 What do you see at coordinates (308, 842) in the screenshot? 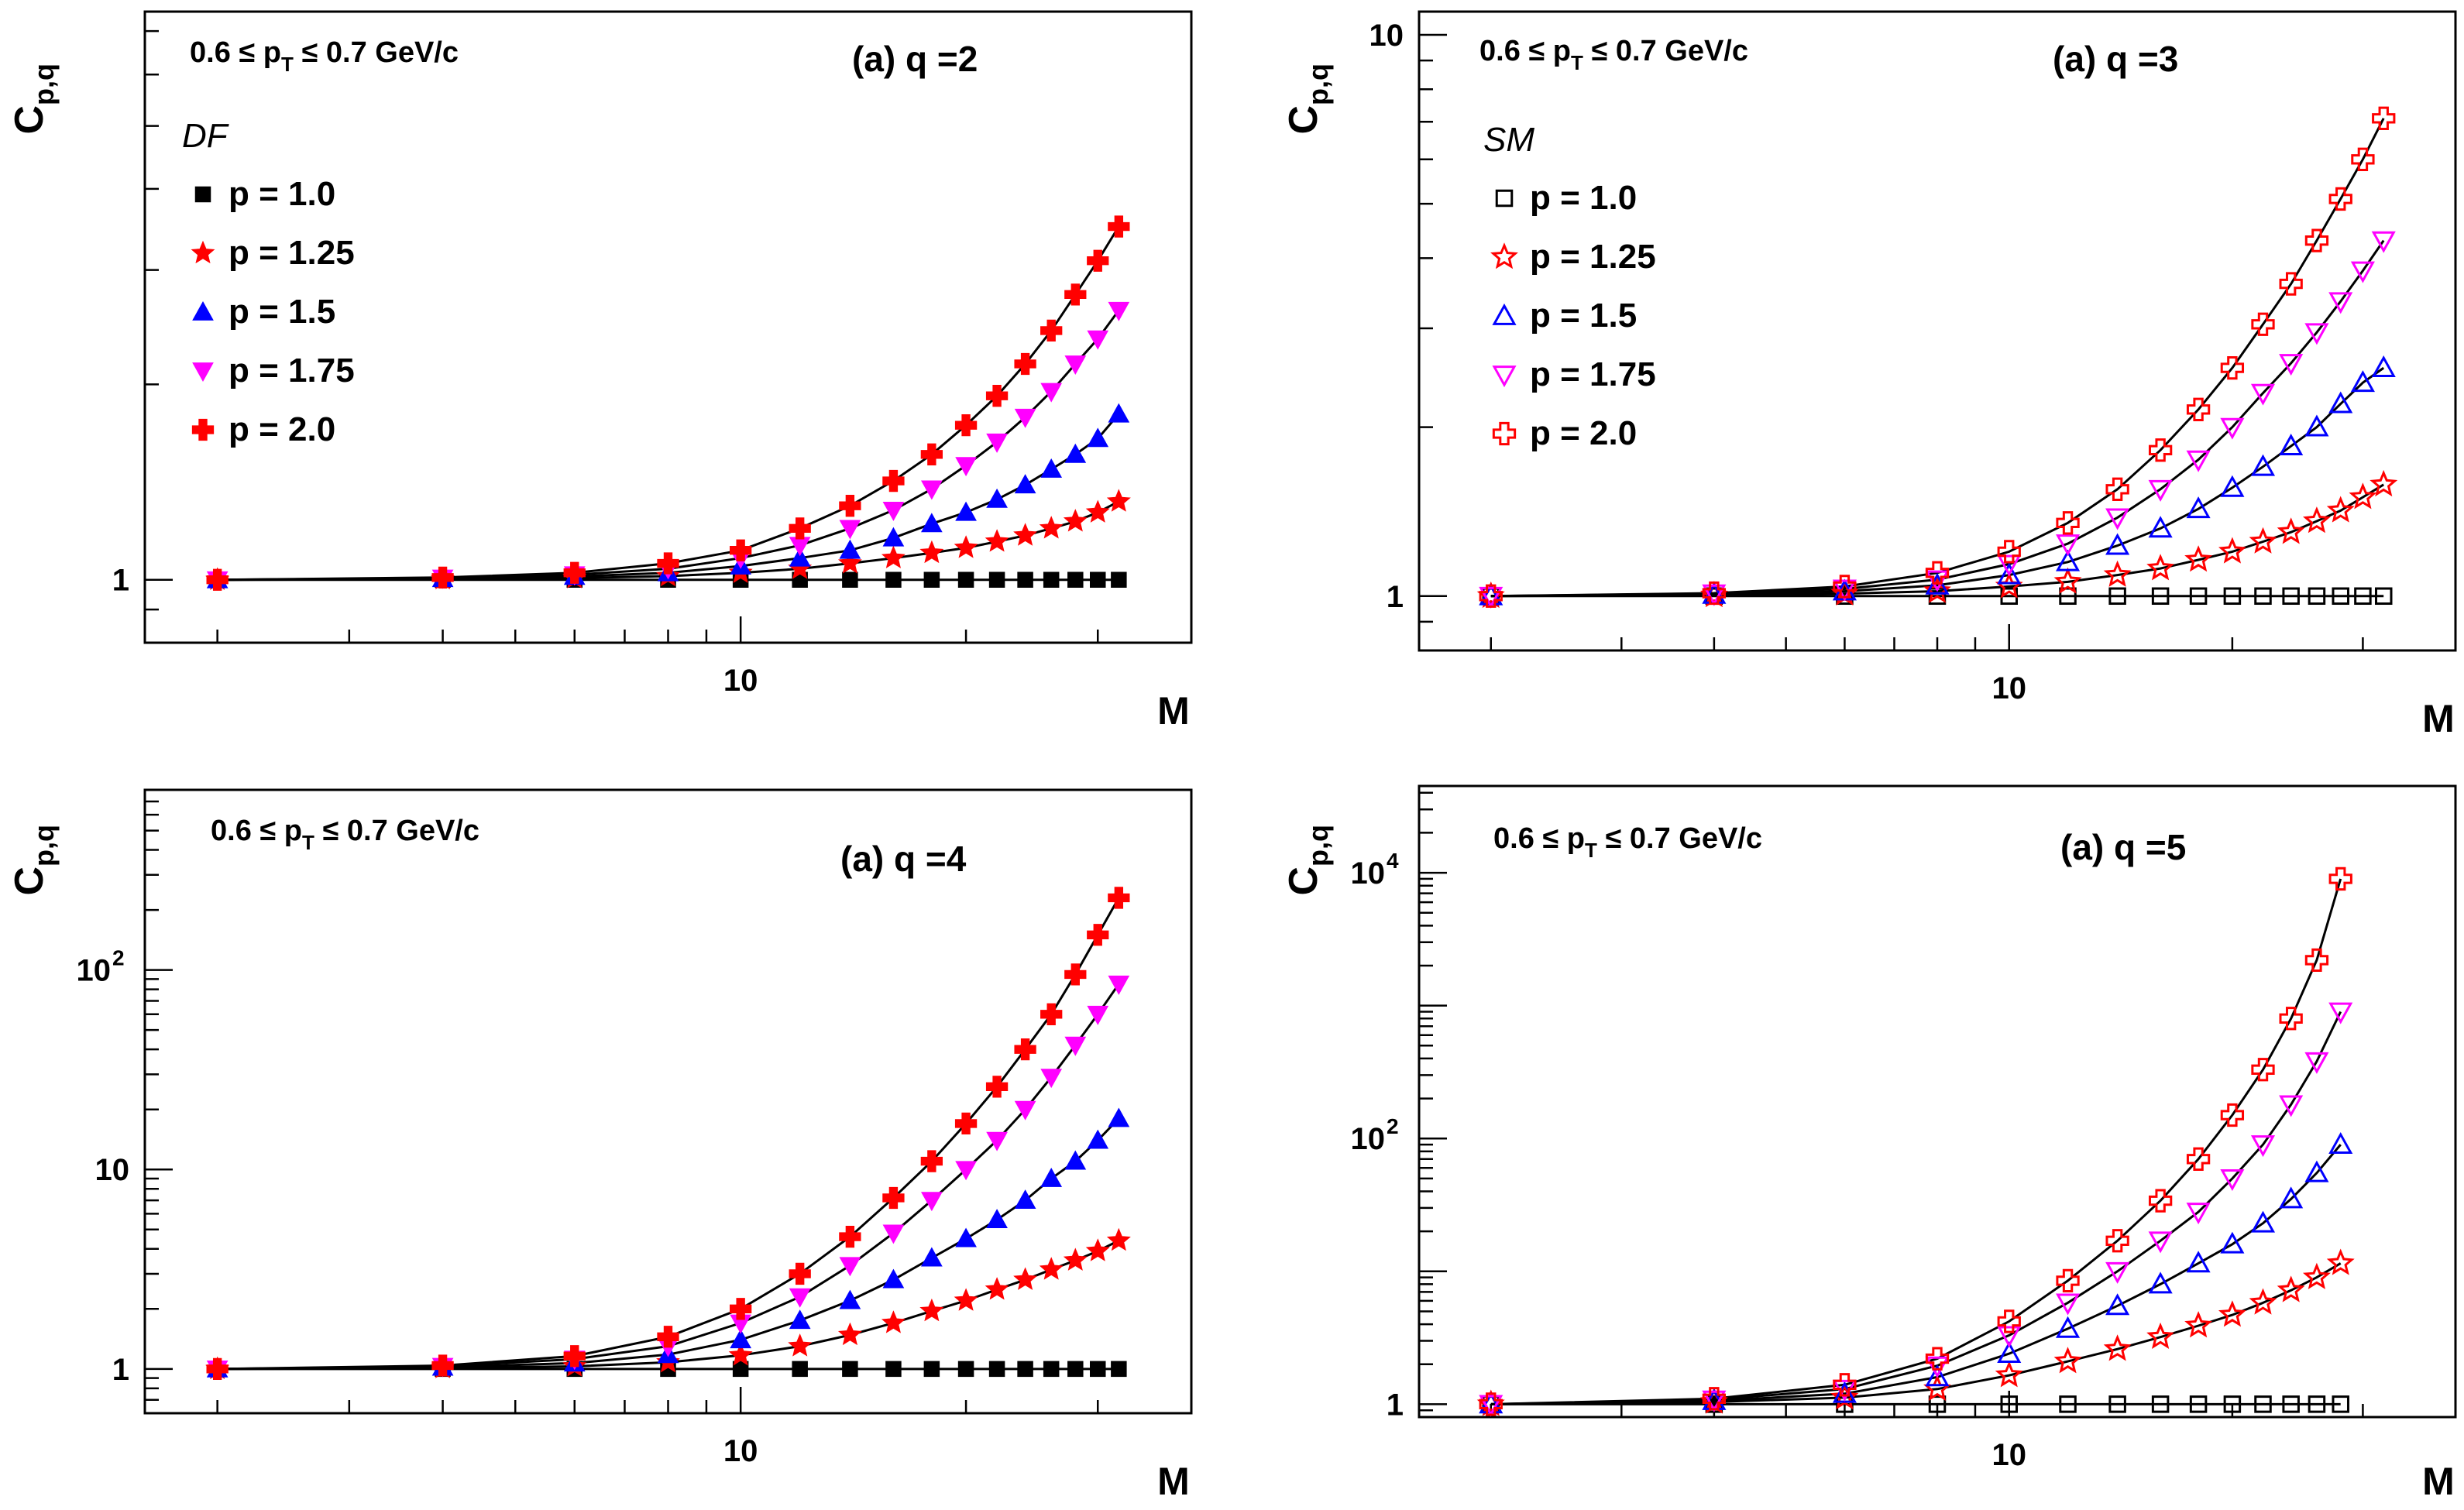
I see `pt-cut-sub: T` at bounding box center [308, 842].